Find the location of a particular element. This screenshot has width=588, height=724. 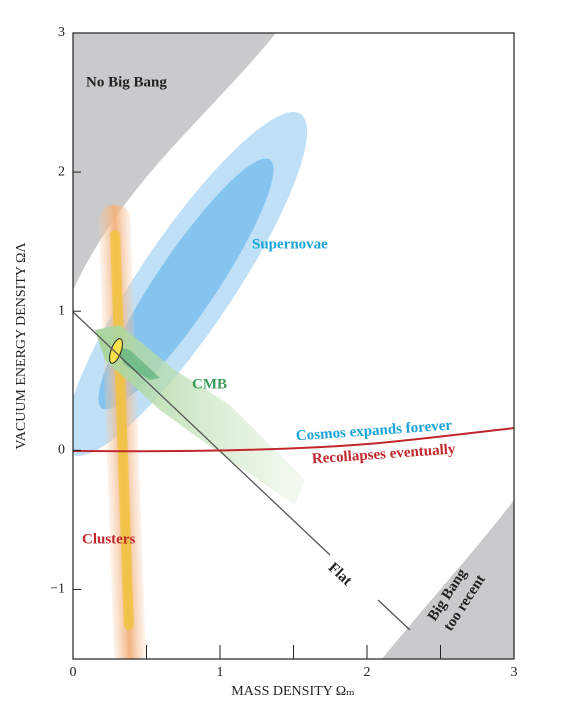

annotation: CMB is located at coordinates (209, 384).